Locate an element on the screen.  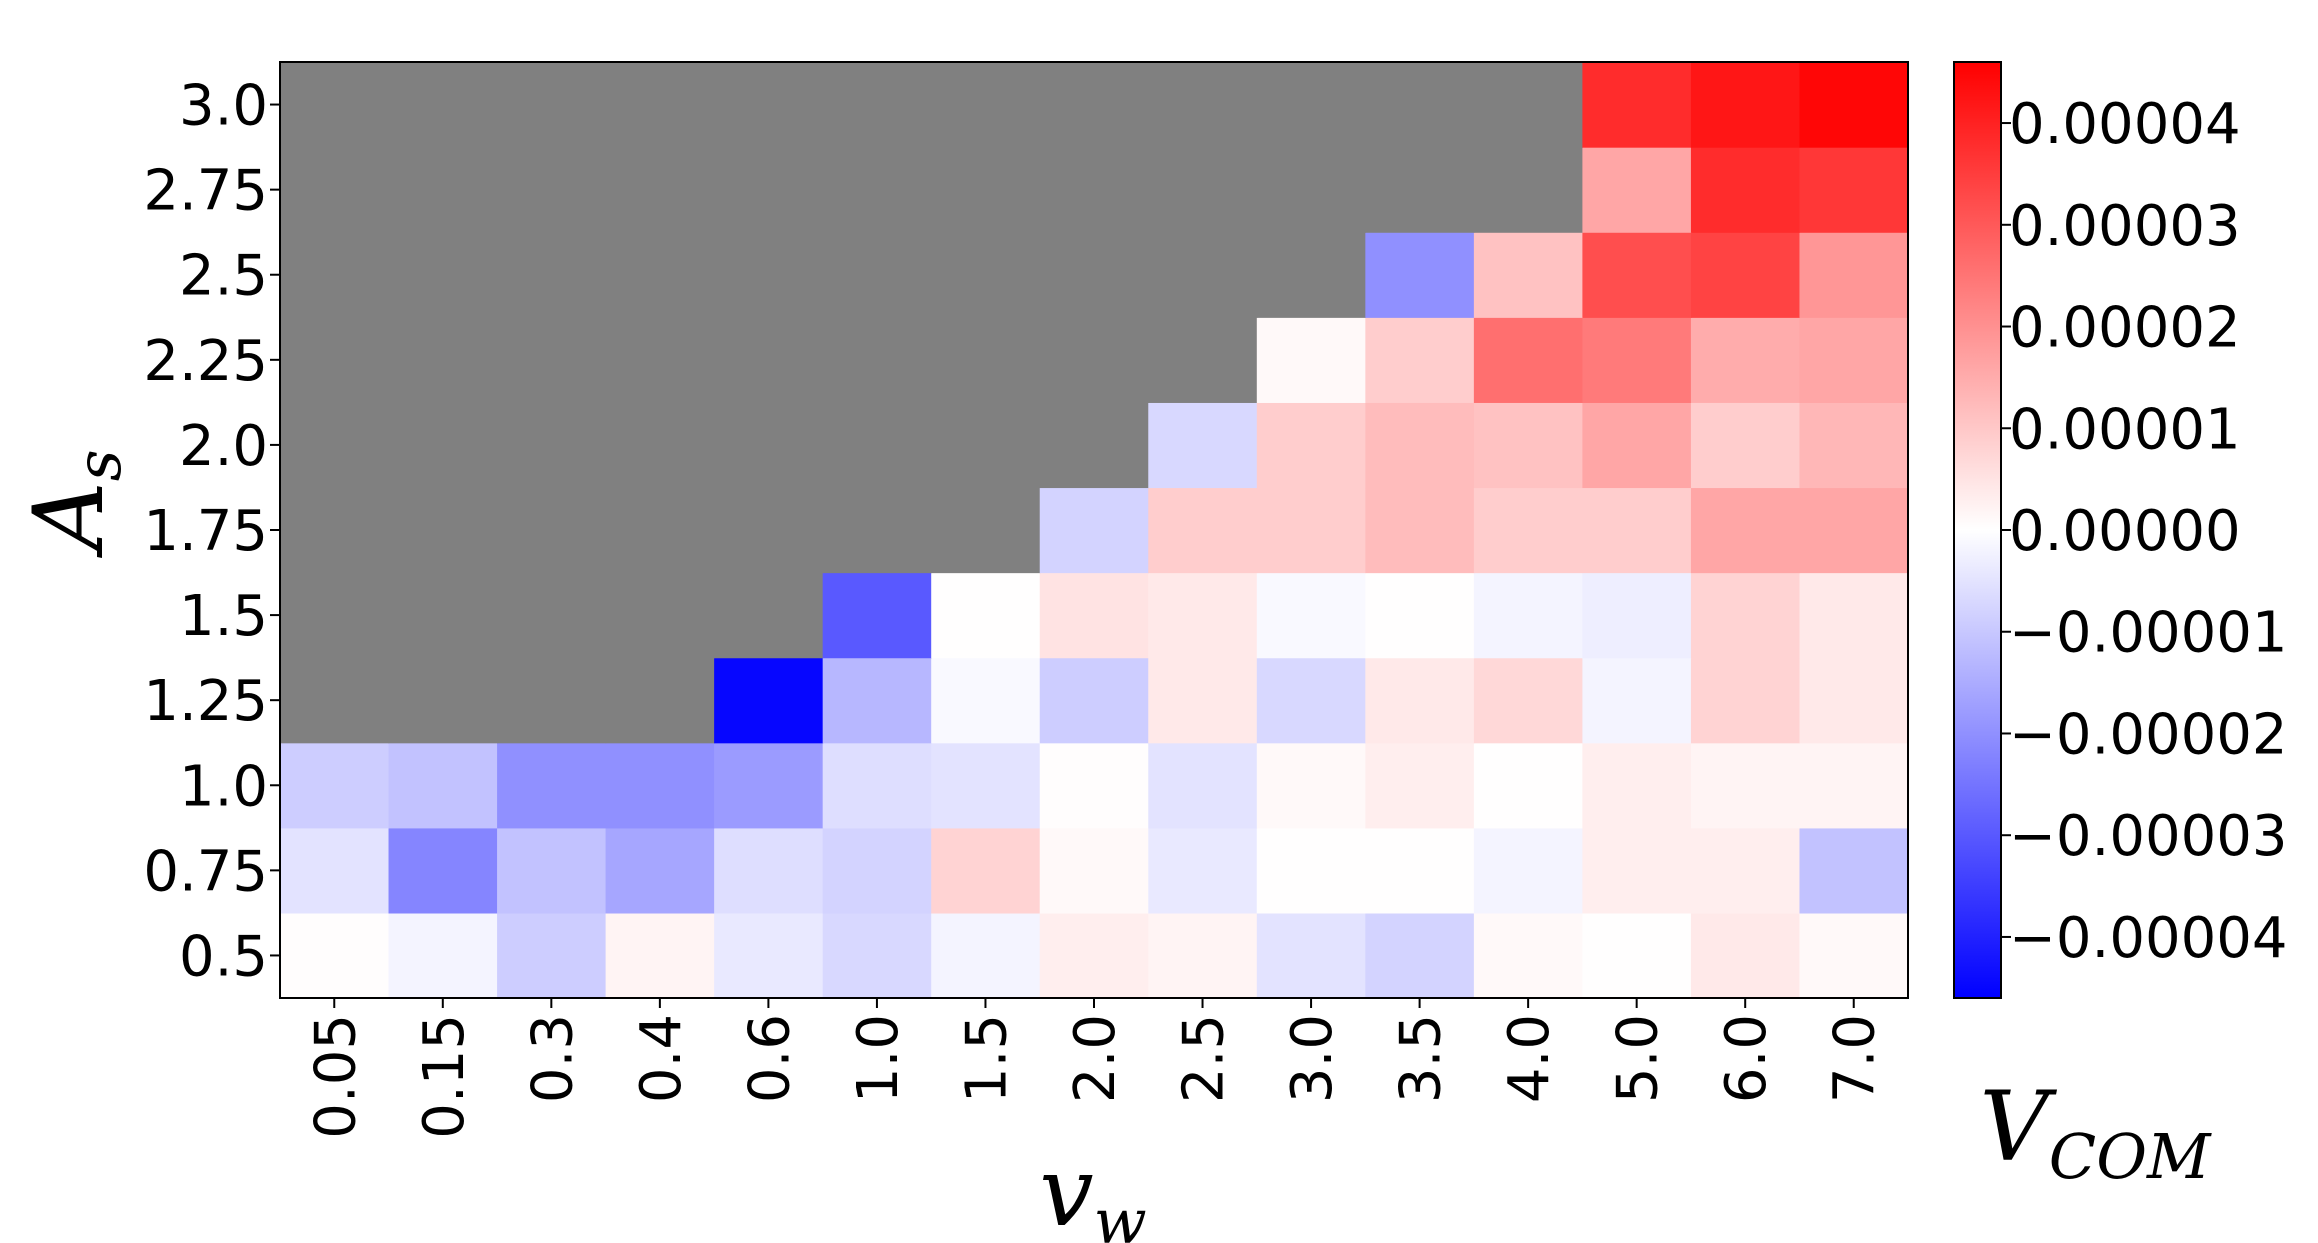
y-axis-label: As is located at coordinates (74, 503).